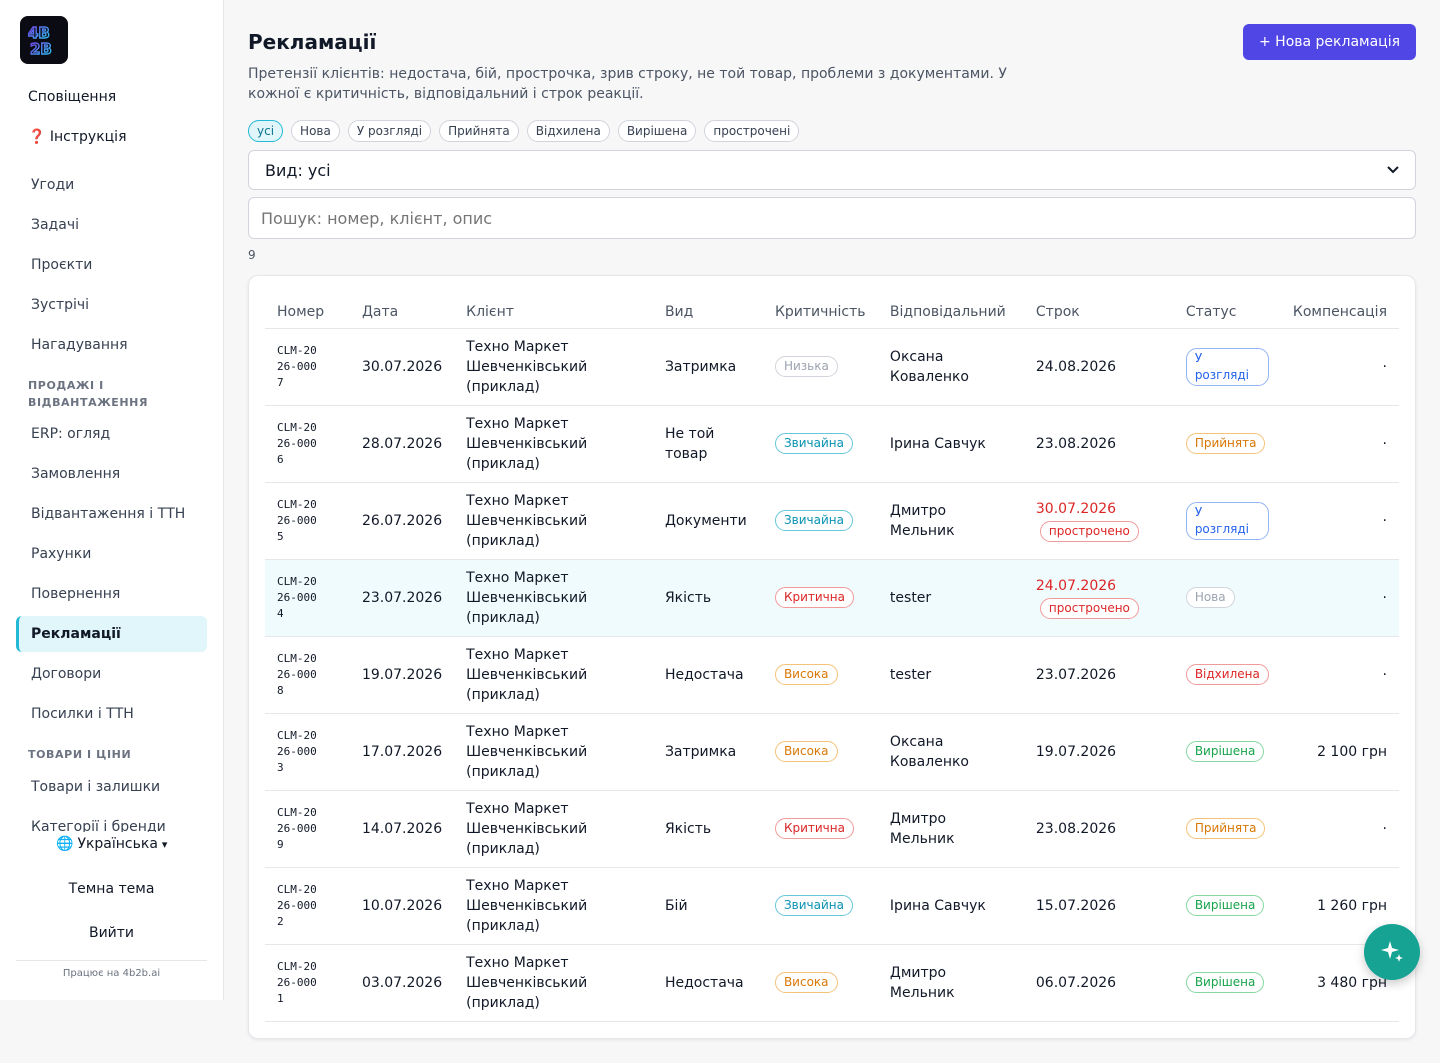 This screenshot has height=1063, width=1440. I want to click on claim-number: CLM-2026-0001, so click(297, 982).